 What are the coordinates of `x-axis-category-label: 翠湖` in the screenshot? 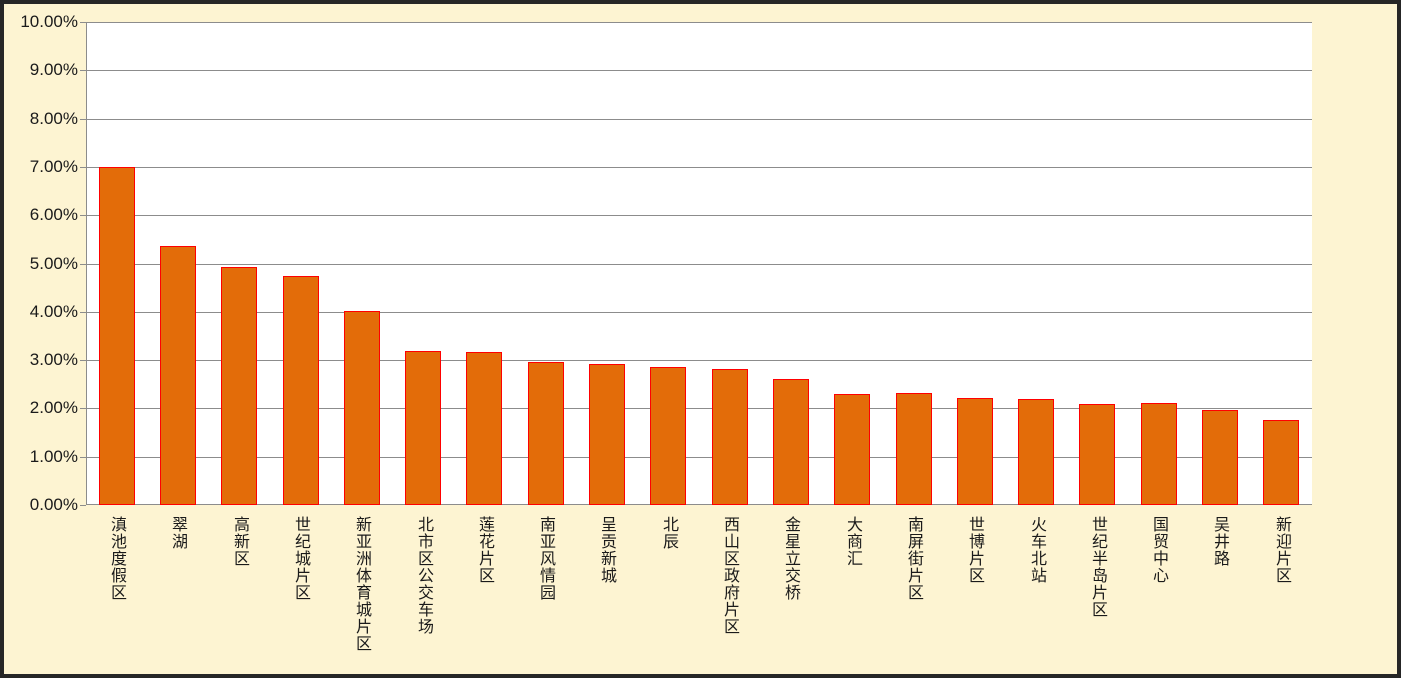 It's located at (177, 533).